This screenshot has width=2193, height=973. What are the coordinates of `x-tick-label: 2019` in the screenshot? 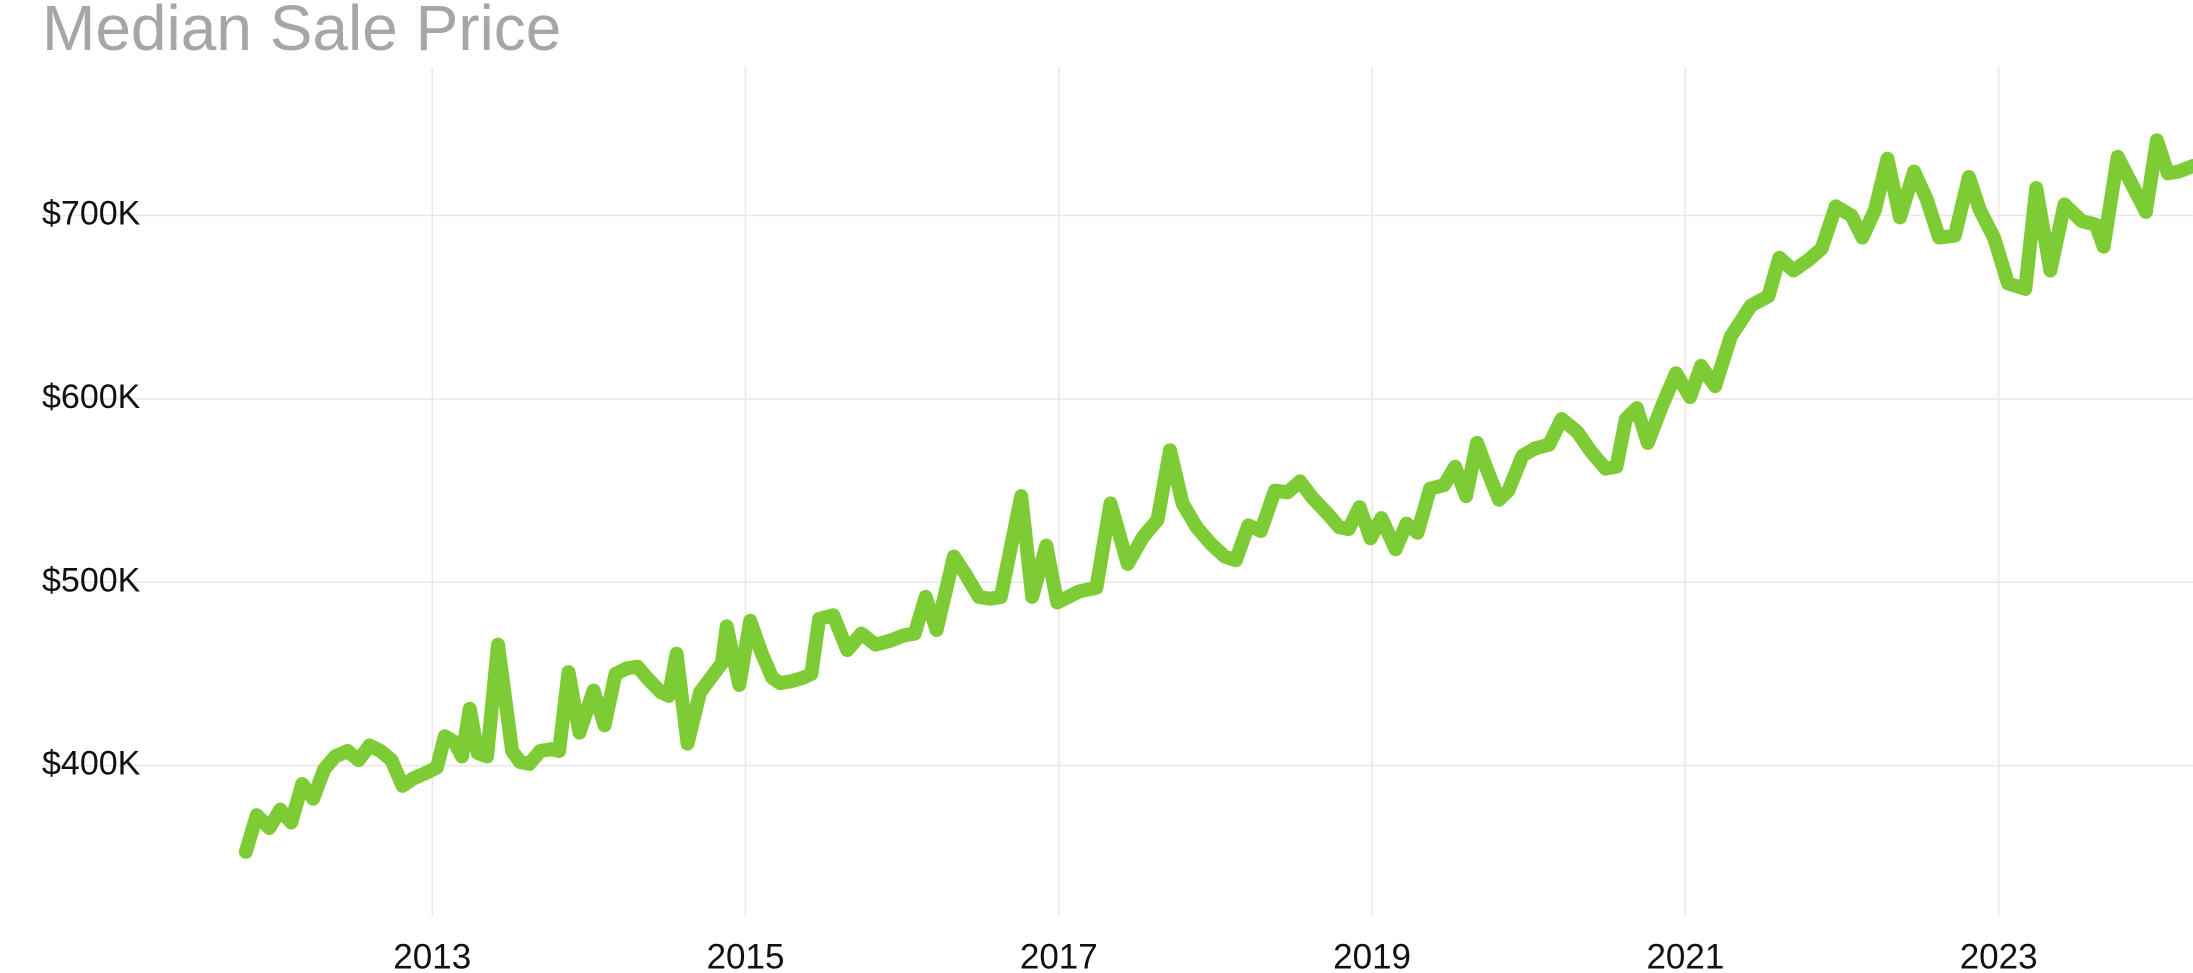 It's located at (1372, 955).